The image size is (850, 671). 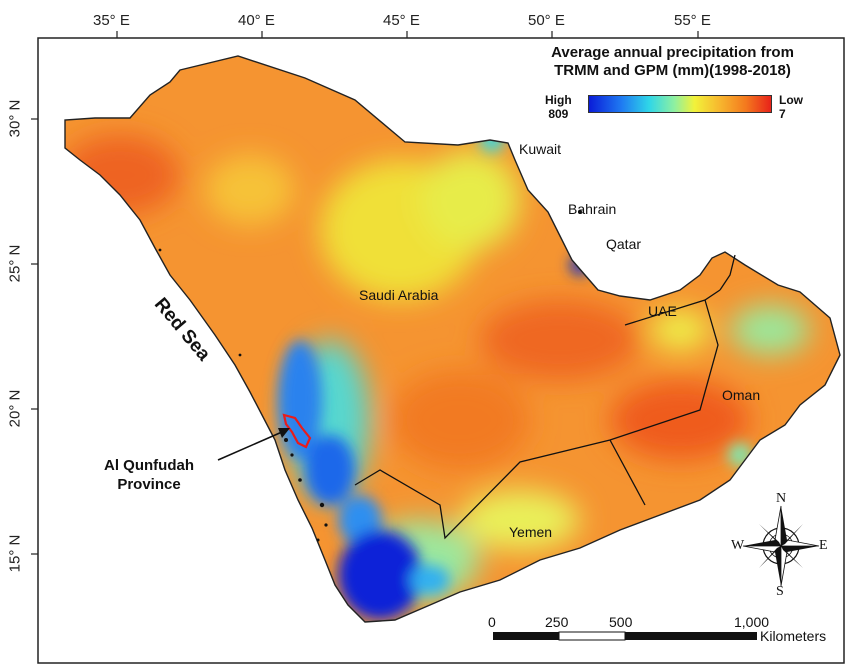 I want to click on label-qatar: Qatar, so click(x=624, y=244).